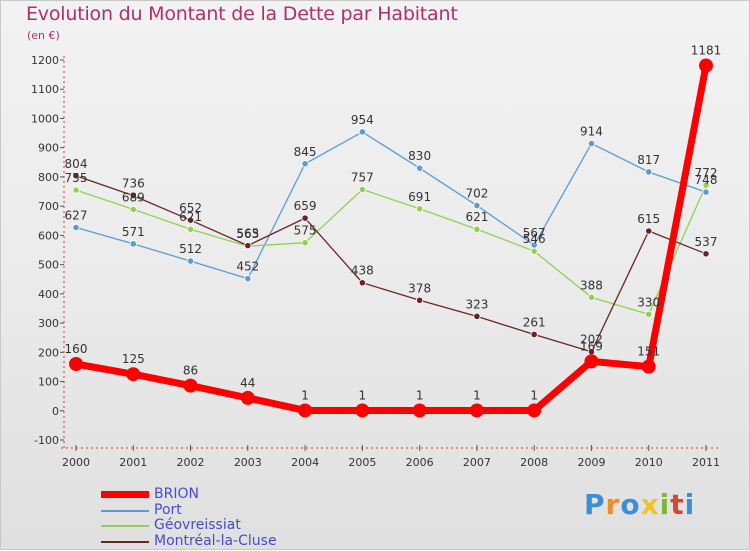 This screenshot has width=750, height=551. What do you see at coordinates (591, 340) in the screenshot?
I see `data-label: 202` at bounding box center [591, 340].